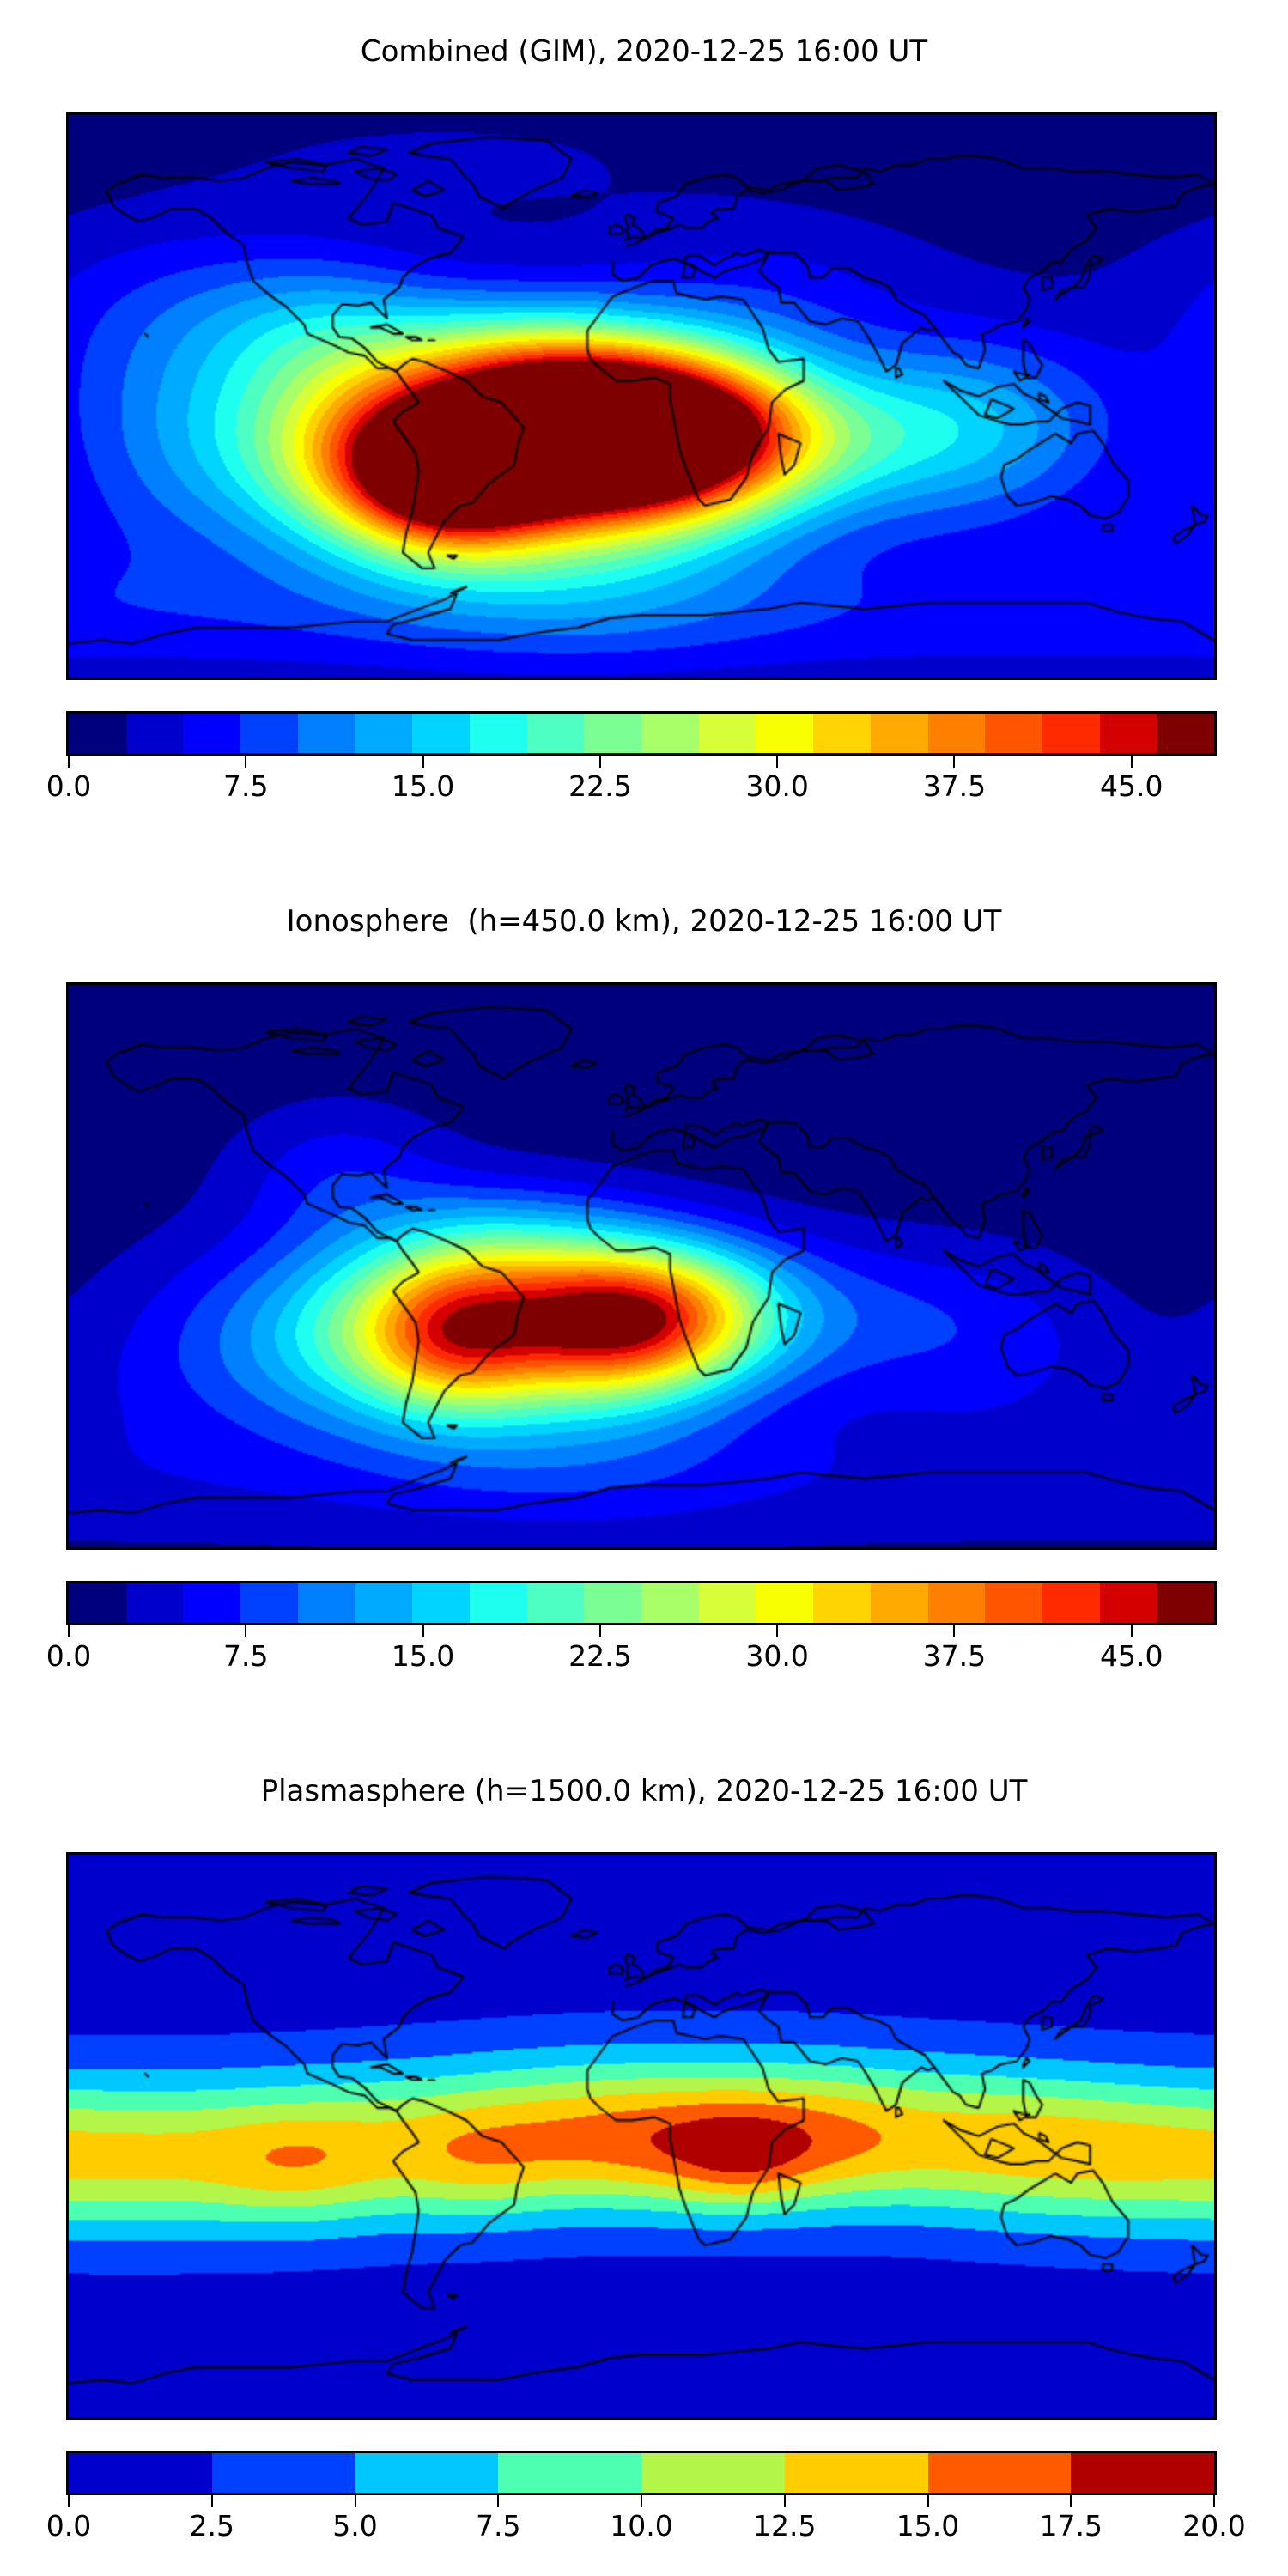 This screenshot has height=2576, width=1288. Describe the element at coordinates (644, 52) in the screenshot. I see `panel-title-combined-gim: Combined (GIM), 2020-12-25 16:00 UT` at that location.